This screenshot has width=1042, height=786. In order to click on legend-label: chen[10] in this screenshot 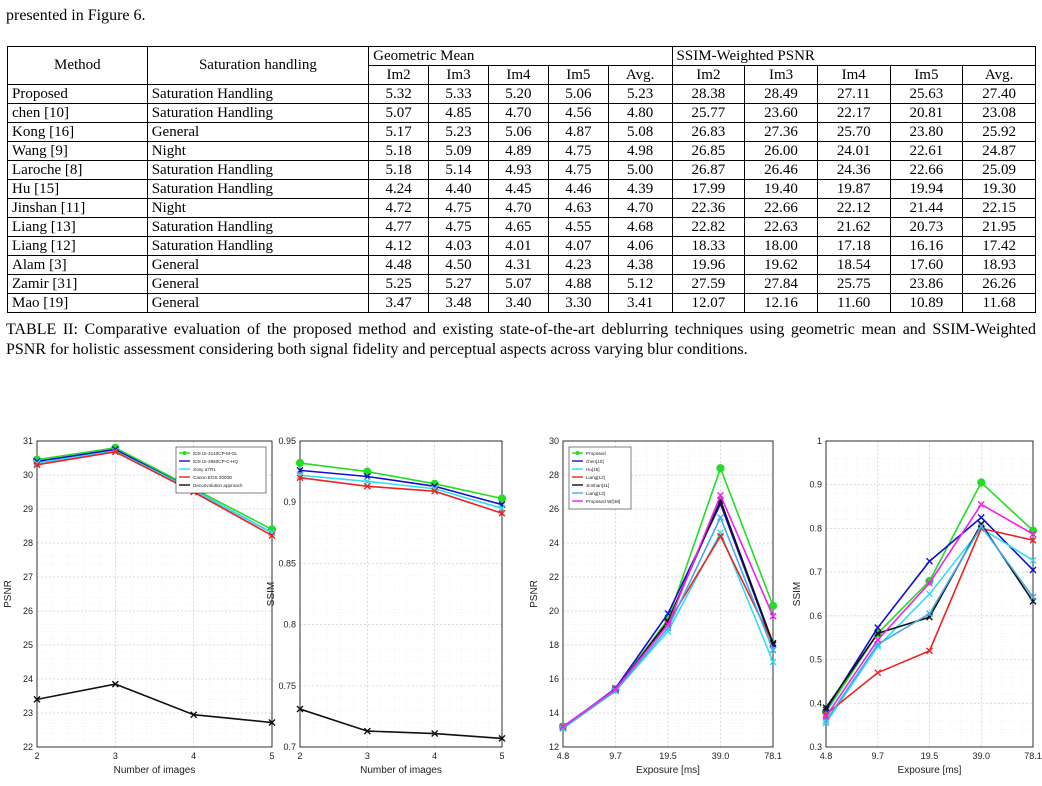, I will do `click(595, 461)`.